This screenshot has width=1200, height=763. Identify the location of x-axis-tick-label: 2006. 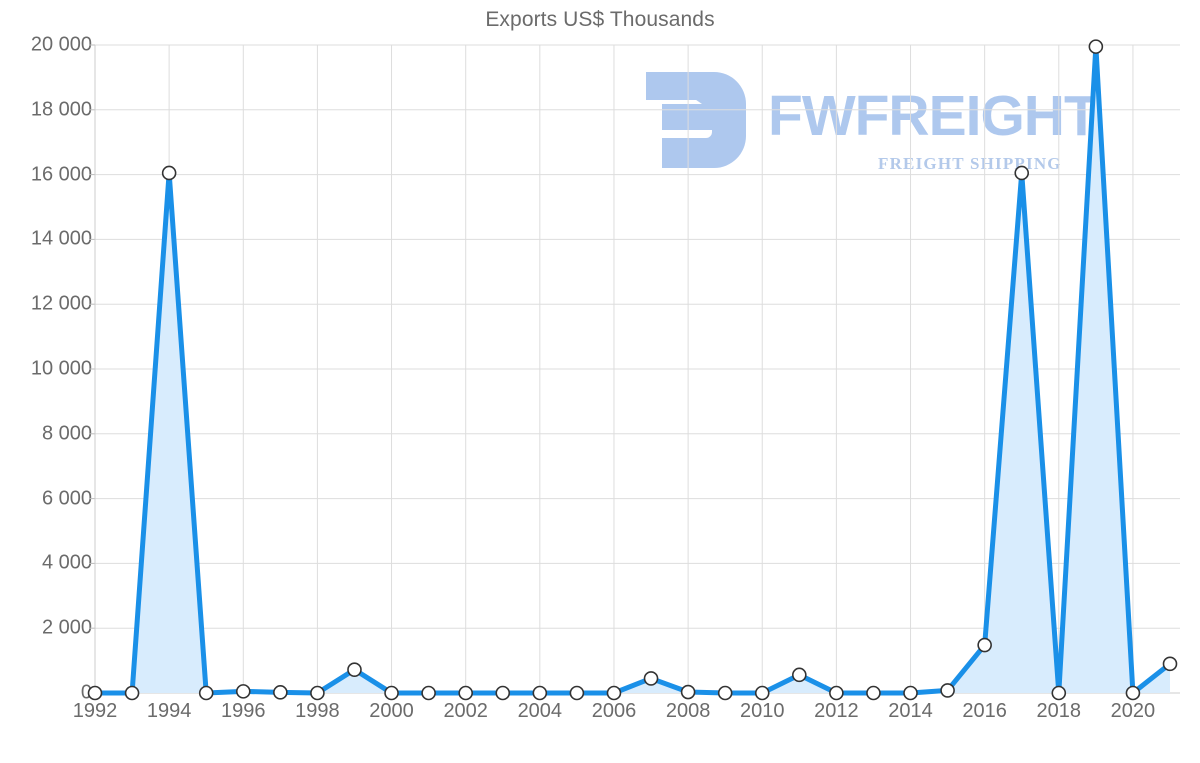
(614, 711).